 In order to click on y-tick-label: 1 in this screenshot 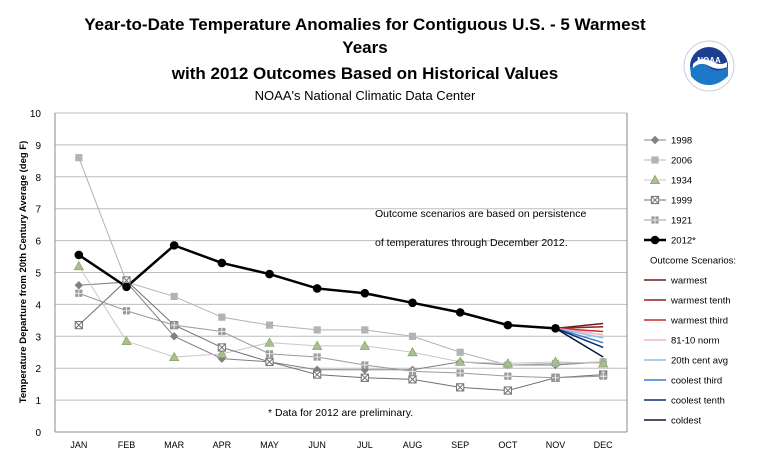, I will do `click(38, 401)`.